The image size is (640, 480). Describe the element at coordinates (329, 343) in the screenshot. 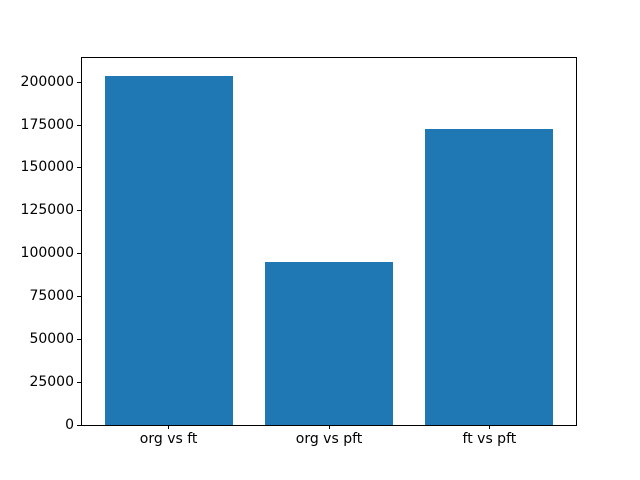

I see `bar-org-vs-pft` at that location.